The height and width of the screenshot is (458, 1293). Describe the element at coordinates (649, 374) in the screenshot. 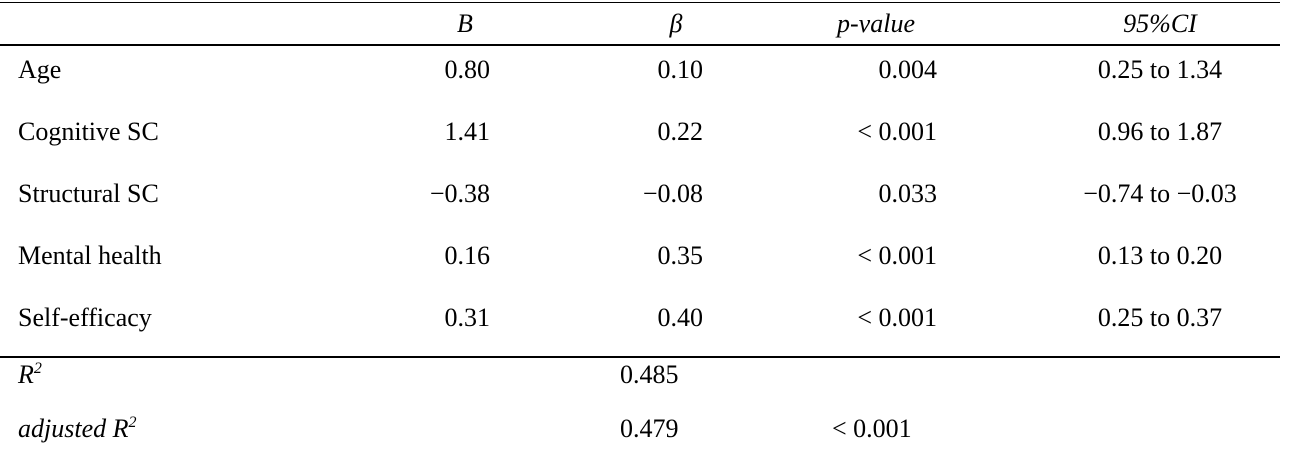

I see `footer-beta: 0.485` at that location.